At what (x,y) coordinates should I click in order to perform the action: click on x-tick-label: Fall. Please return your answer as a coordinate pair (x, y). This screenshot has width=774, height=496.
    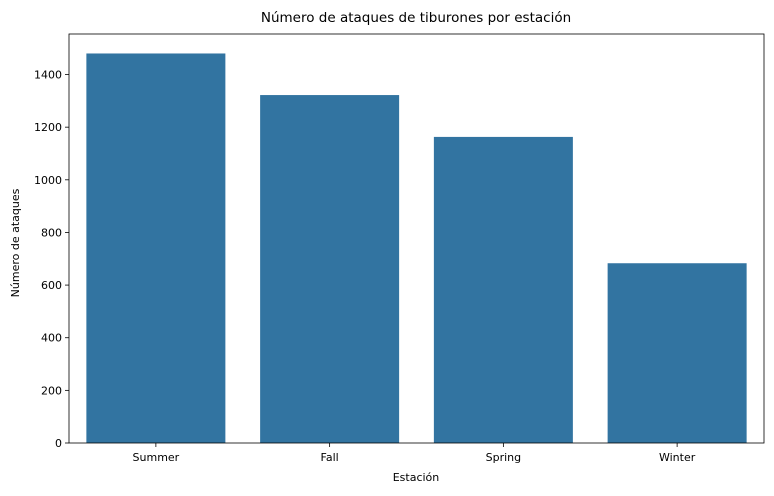
    Looking at the image, I should click on (330, 457).